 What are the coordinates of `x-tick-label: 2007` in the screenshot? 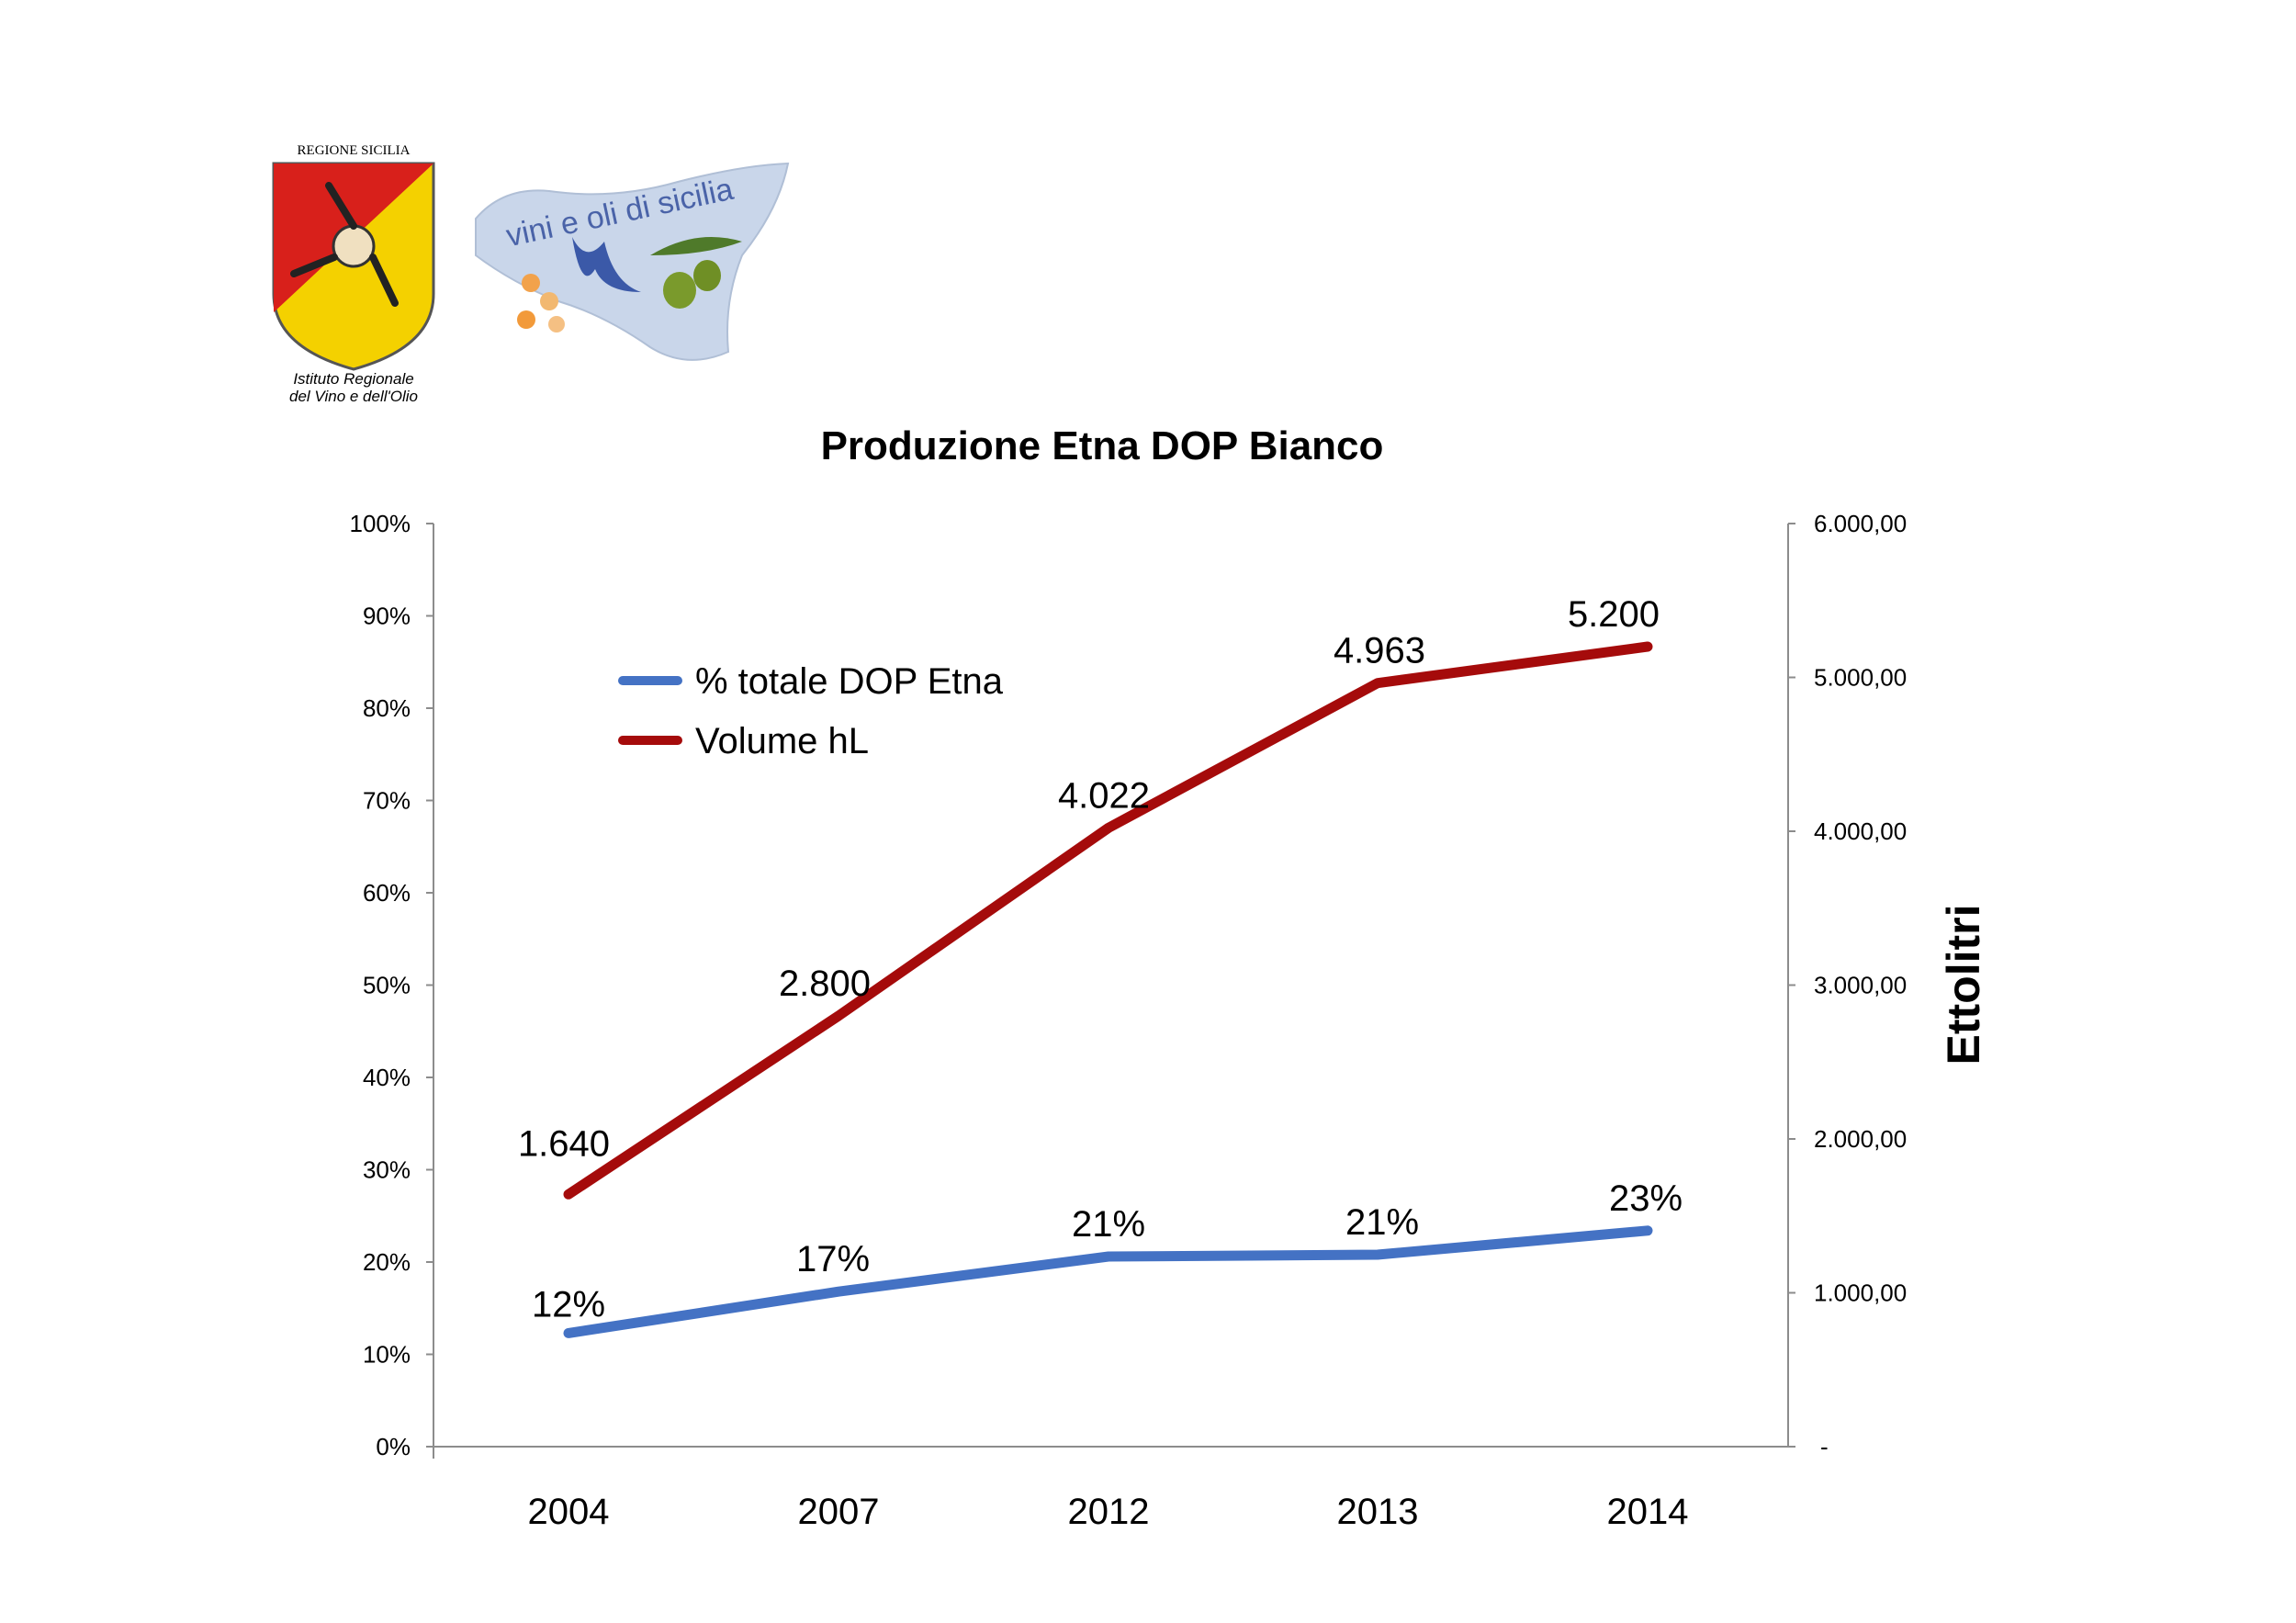 It's located at (839, 1512).